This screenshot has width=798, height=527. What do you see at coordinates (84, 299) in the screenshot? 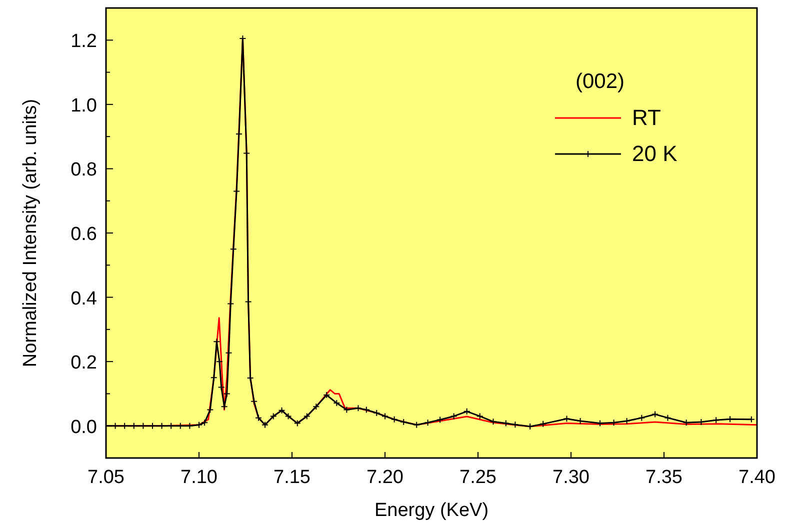
I see `y-tick-label: 0.4` at bounding box center [84, 299].